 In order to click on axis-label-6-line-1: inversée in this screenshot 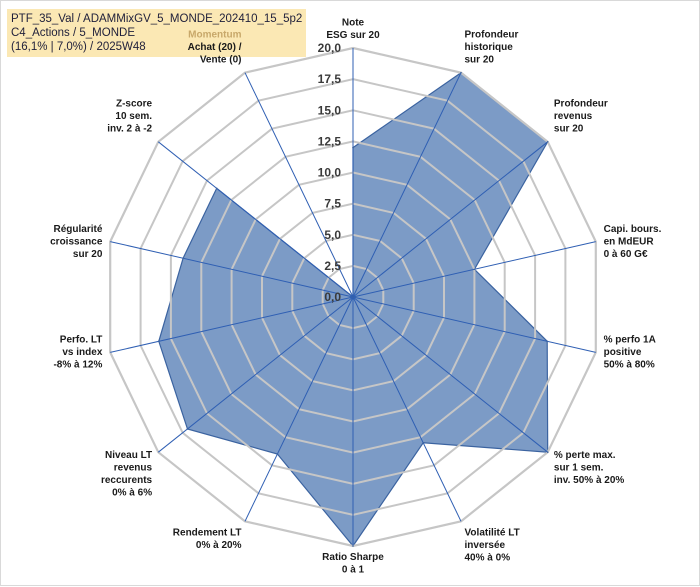, I will do `click(485, 545)`.